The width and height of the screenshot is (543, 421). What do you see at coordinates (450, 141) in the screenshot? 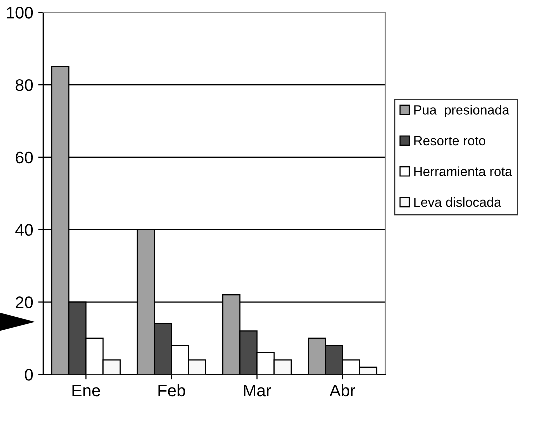
I see `legend-label: Resorte roto` at bounding box center [450, 141].